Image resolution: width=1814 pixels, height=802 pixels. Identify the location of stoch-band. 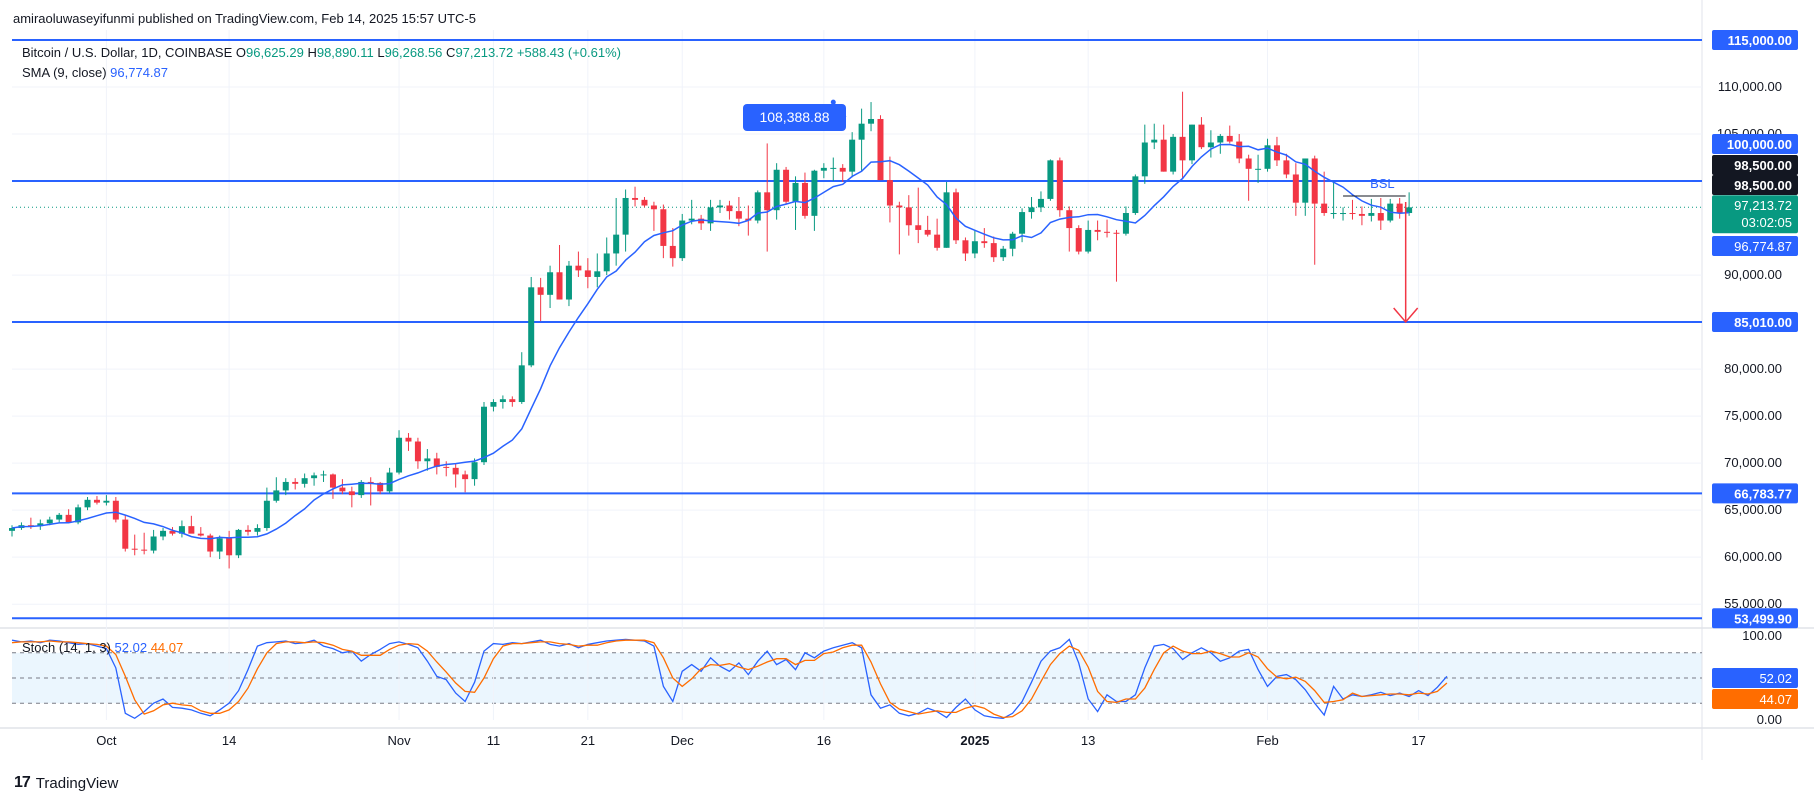
(857, 678).